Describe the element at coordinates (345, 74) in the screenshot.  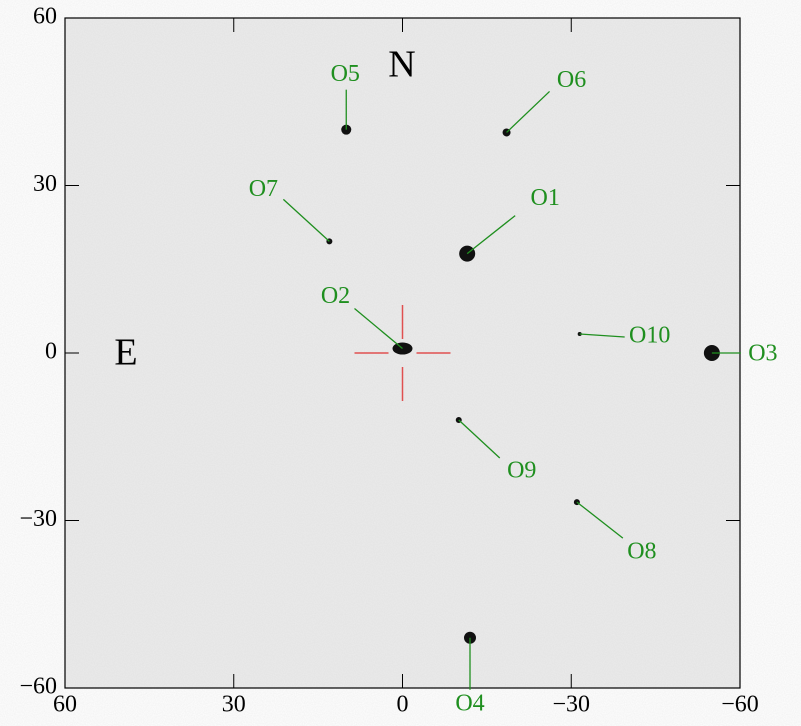
I see `object-label: O5` at that location.